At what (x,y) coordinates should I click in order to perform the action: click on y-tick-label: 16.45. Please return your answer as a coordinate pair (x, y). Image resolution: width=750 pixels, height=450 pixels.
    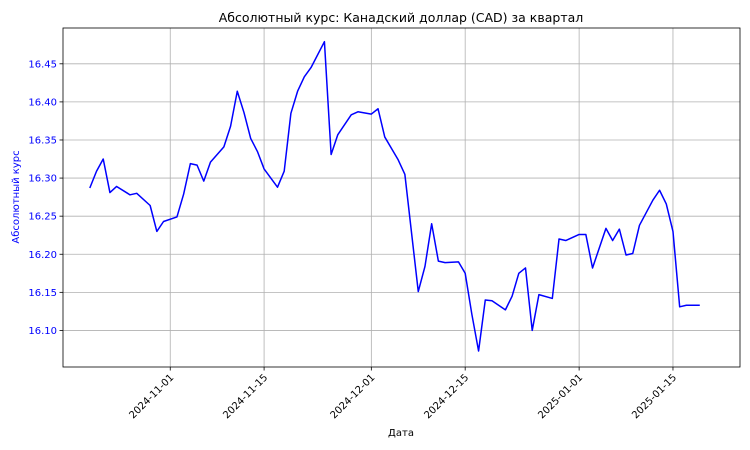
    Looking at the image, I should click on (42, 64).